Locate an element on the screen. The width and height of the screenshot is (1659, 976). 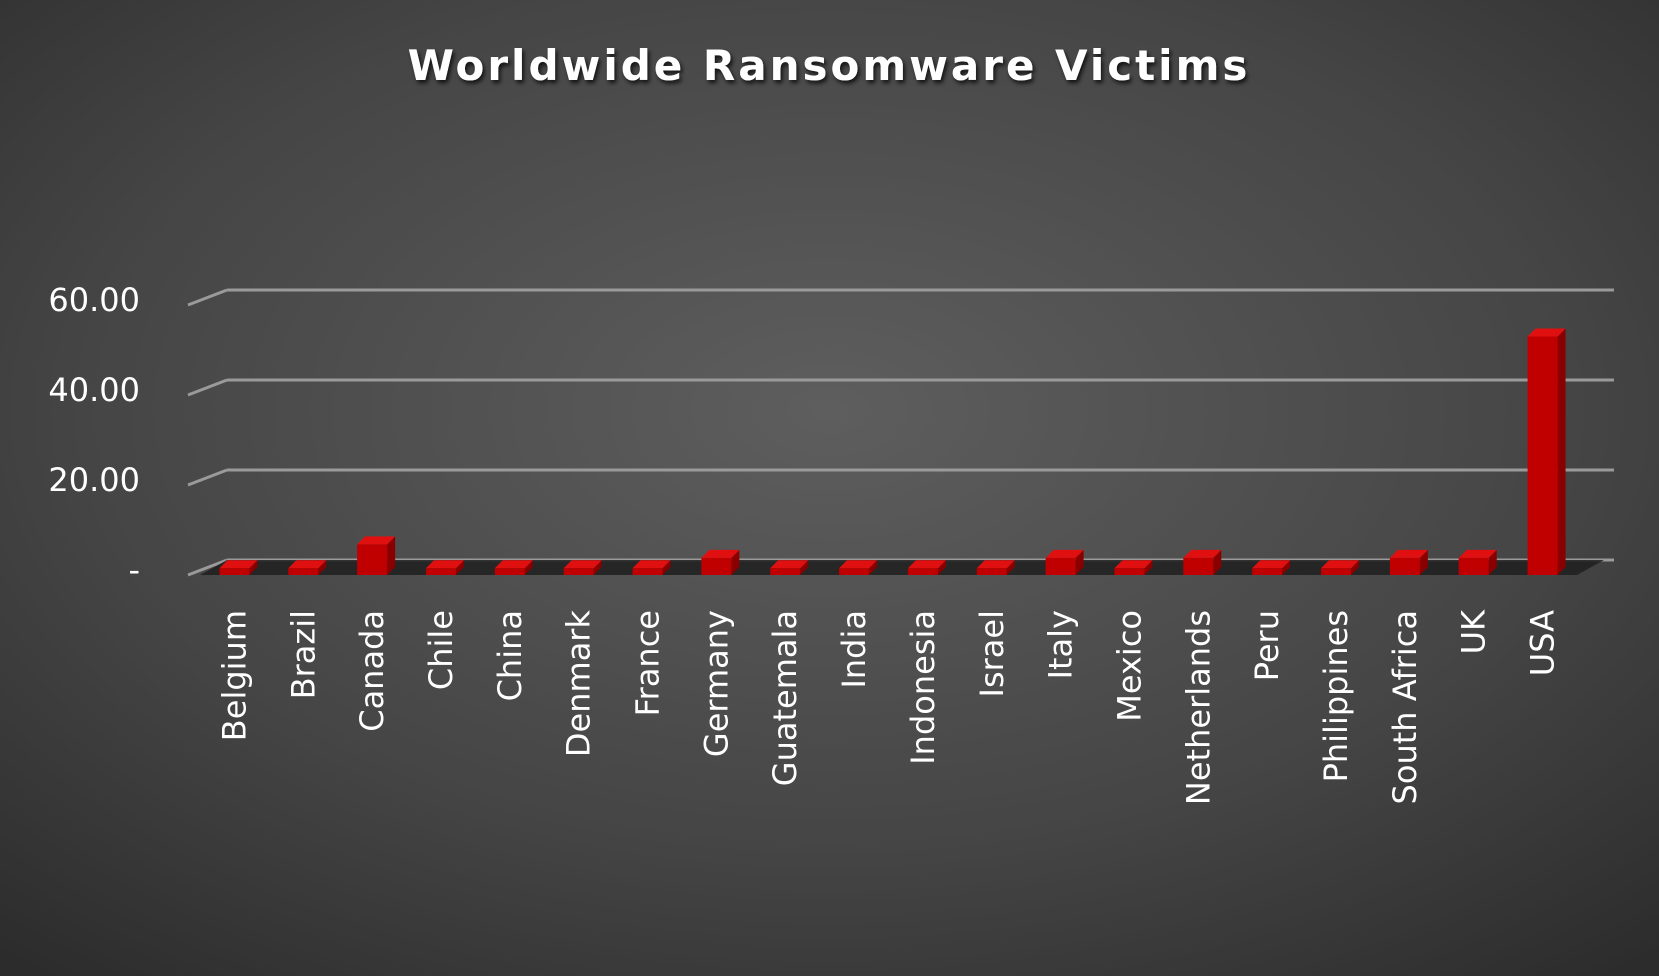
x-tick-label: Philippines is located at coordinates (1336, 696).